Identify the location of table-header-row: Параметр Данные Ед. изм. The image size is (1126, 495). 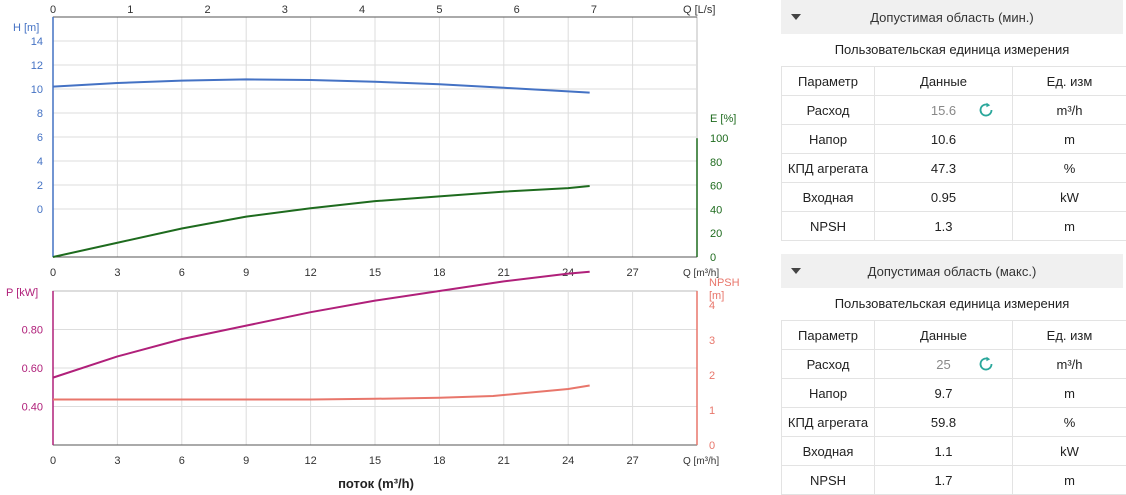
(953, 81).